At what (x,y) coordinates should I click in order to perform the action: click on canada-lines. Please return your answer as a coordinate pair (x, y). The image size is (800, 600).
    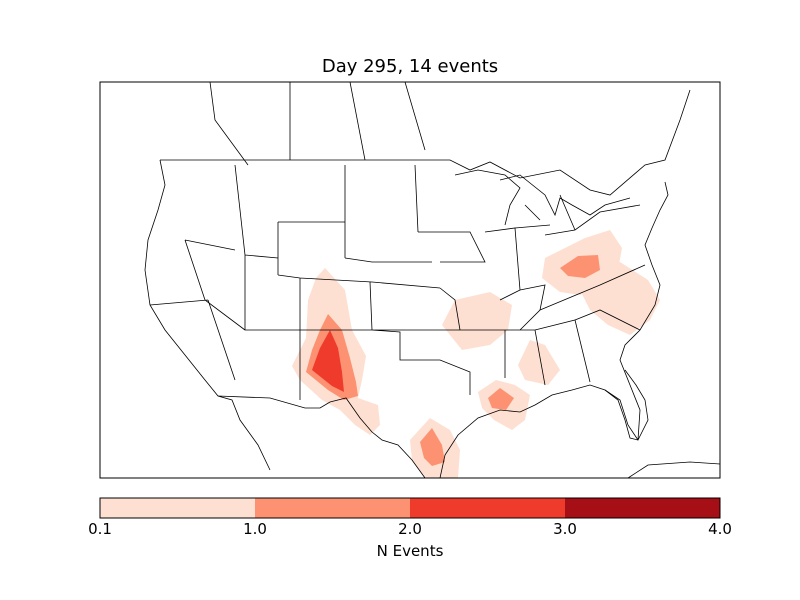
    Looking at the image, I should click on (317, 124).